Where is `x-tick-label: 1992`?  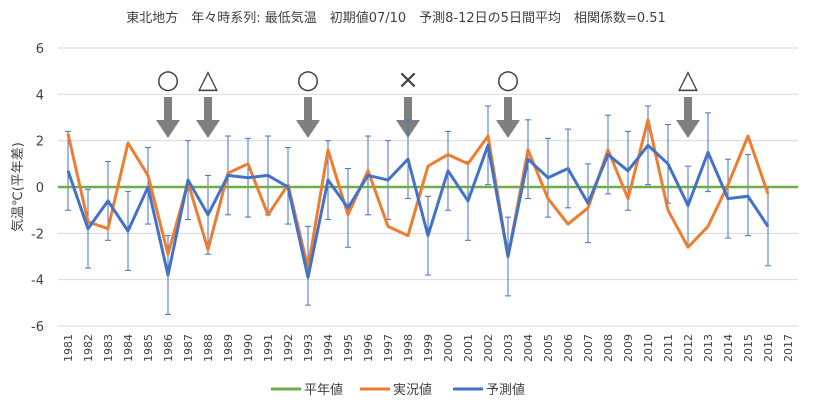
x-tick-label: 1992 is located at coordinates (288, 348).